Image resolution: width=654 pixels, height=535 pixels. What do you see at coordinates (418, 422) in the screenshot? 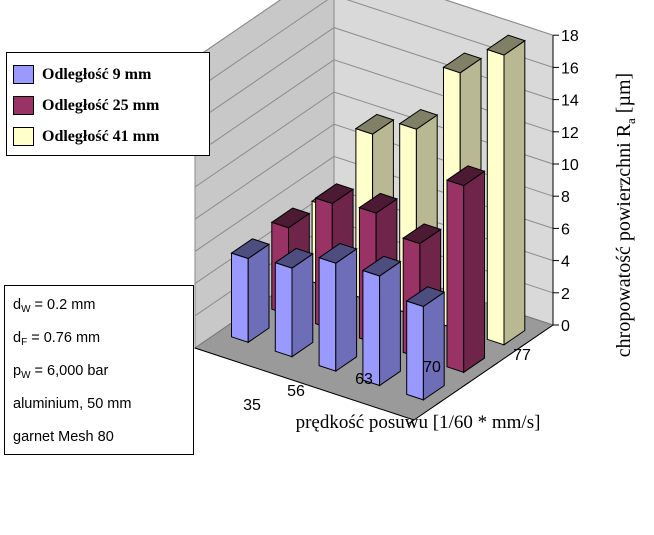
I see `x-axis-label: prędkość posuwu [1/60 * mm/s]` at bounding box center [418, 422].